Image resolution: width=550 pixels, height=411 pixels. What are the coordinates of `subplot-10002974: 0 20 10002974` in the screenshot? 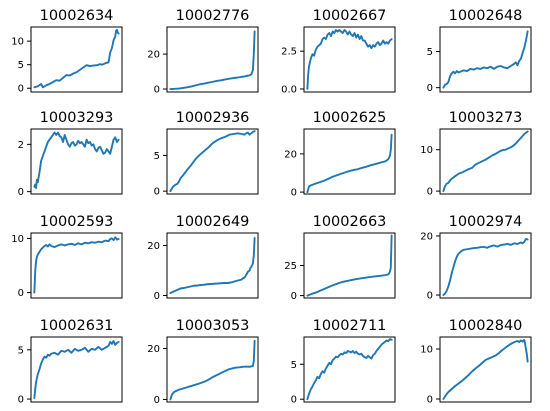 It's located at (476, 258).